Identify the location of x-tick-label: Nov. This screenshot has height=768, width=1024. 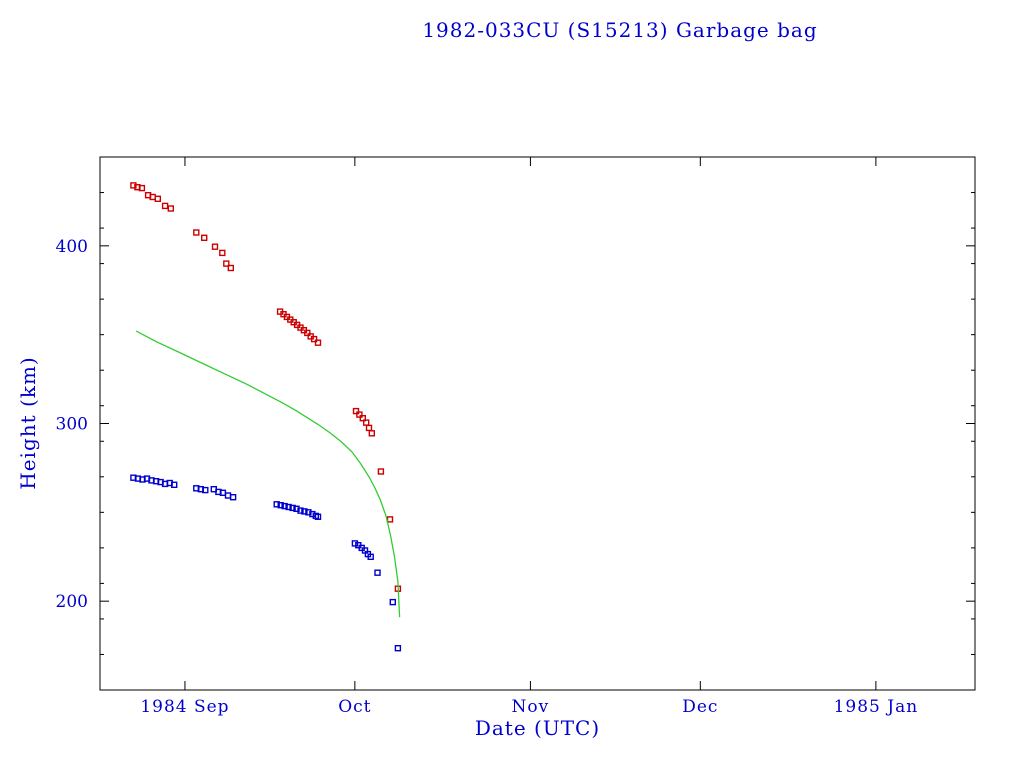
(531, 707).